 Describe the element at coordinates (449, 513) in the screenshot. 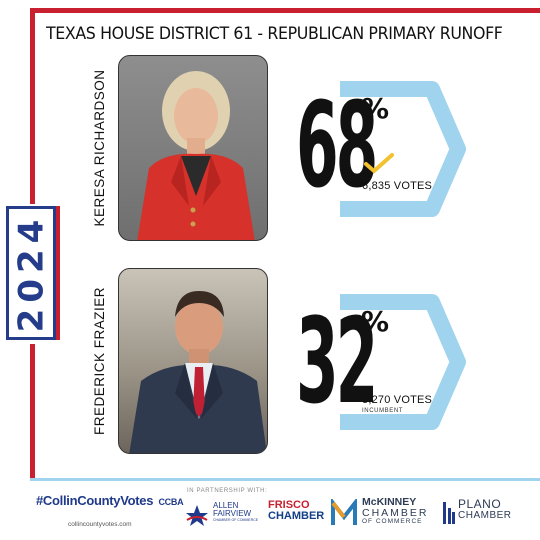

I see `plano-bars-icon` at that location.